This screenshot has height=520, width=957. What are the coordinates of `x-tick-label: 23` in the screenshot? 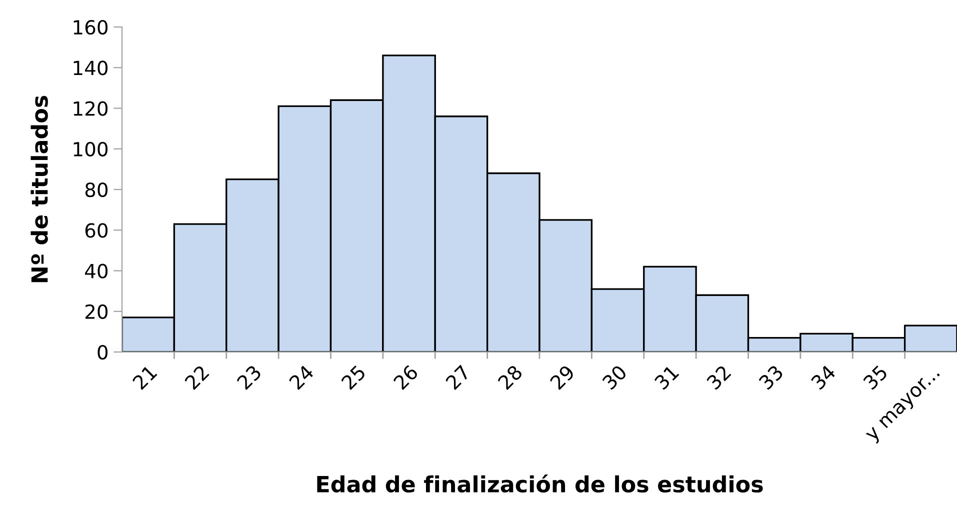 It's located at (249, 377).